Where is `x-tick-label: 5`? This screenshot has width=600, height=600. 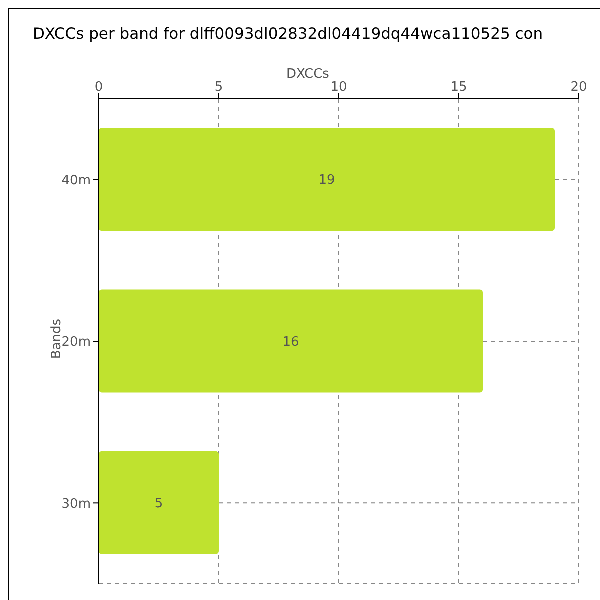 x-tick-label: 5 is located at coordinates (219, 87).